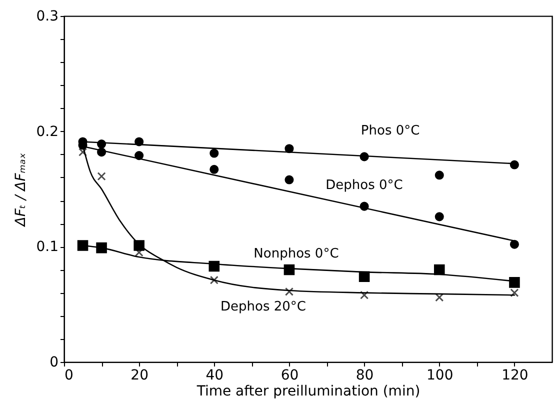  What do you see at coordinates (21, 190) in the screenshot?
I see `y-axis-title: ΔFₜ / ΔFₘₐₓ` at bounding box center [21, 190].